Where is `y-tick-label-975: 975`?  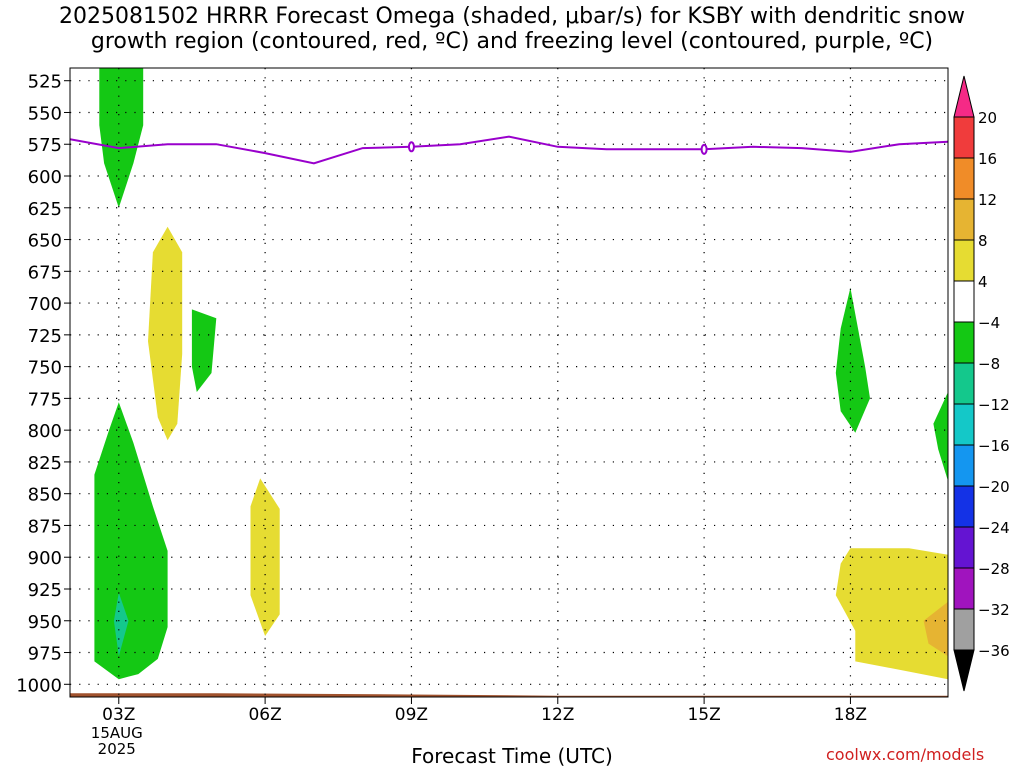 y-tick-label-975: 975 is located at coordinates (45, 654).